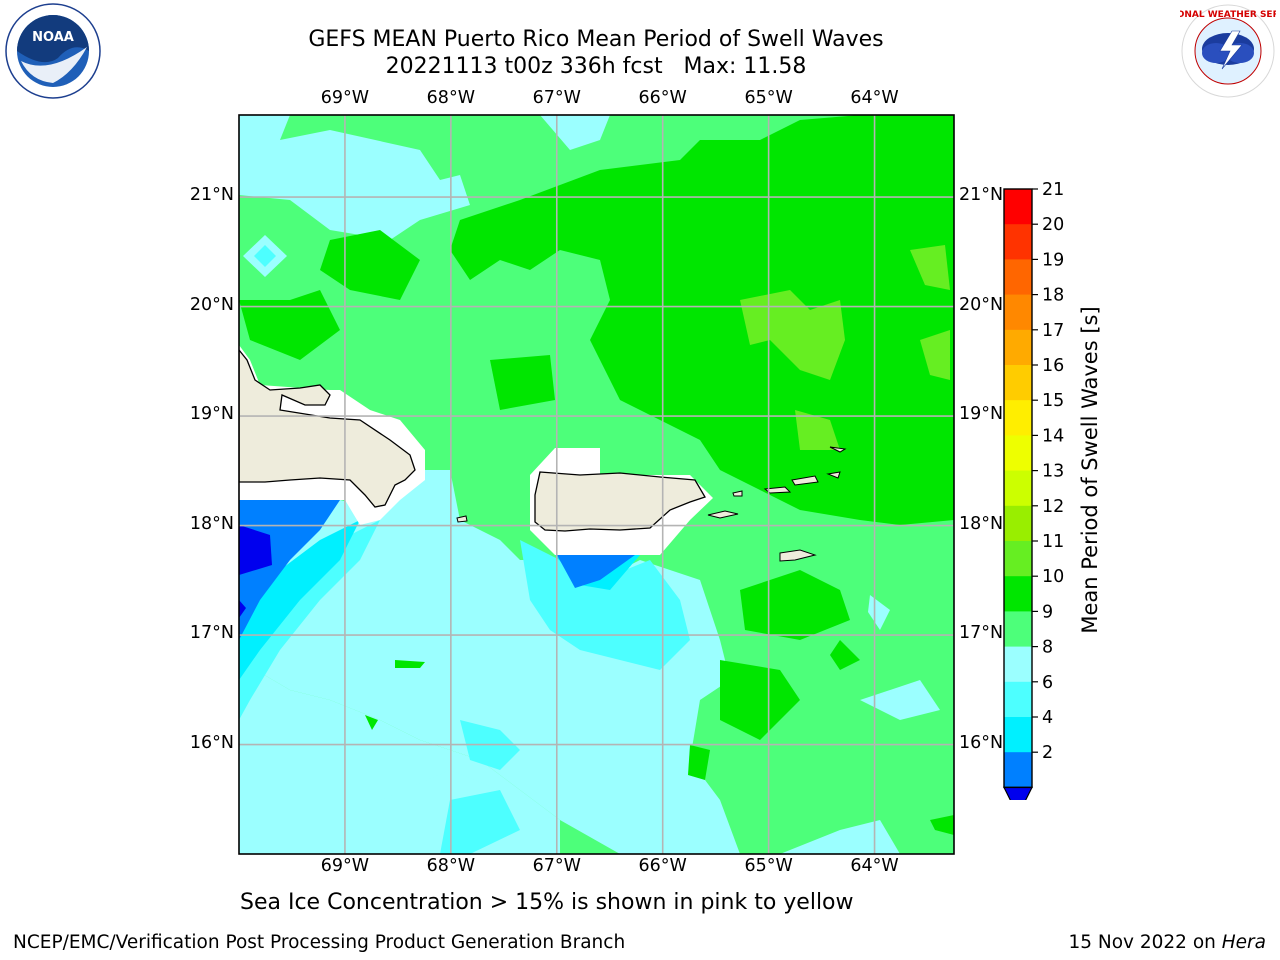  What do you see at coordinates (1053, 472) in the screenshot?
I see `colorbar-tick-label: 13` at bounding box center [1053, 472].